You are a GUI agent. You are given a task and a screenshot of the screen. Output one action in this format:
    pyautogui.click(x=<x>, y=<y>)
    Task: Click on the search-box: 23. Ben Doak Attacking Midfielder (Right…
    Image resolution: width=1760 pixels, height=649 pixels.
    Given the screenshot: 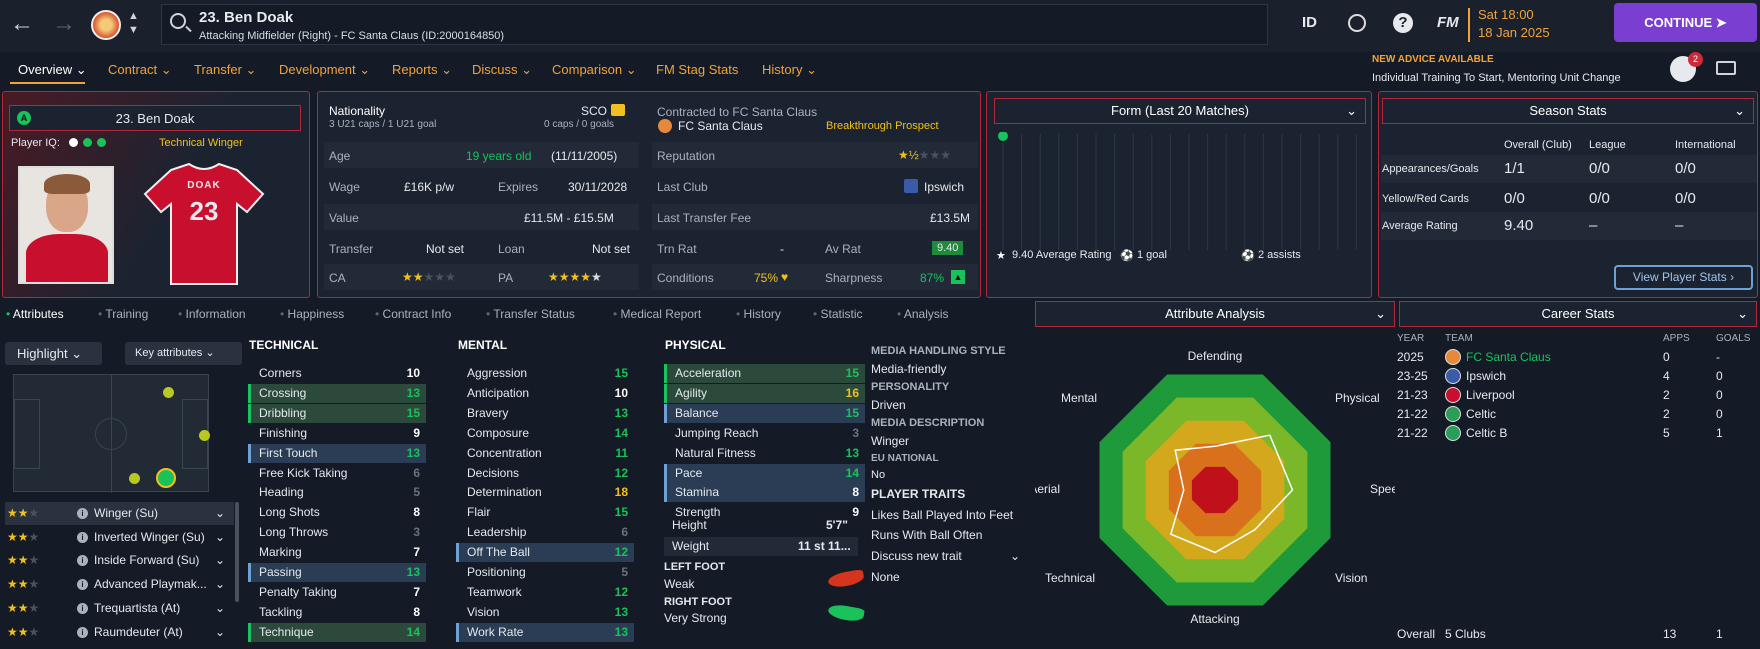 What is the action you would take?
    pyautogui.click(x=714, y=24)
    